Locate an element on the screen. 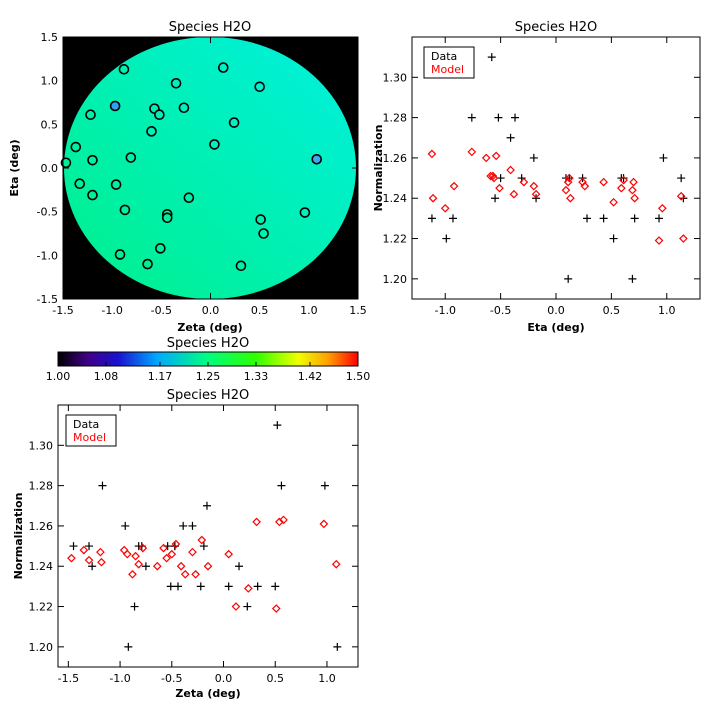 The width and height of the screenshot is (720, 720). zeta-y-label: Normalization is located at coordinates (18, 536).